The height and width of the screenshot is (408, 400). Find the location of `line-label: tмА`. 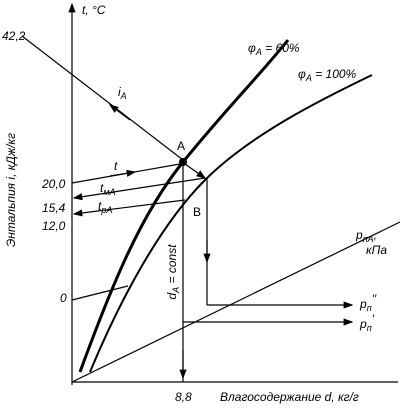

line-label: tмА is located at coordinates (108, 189).